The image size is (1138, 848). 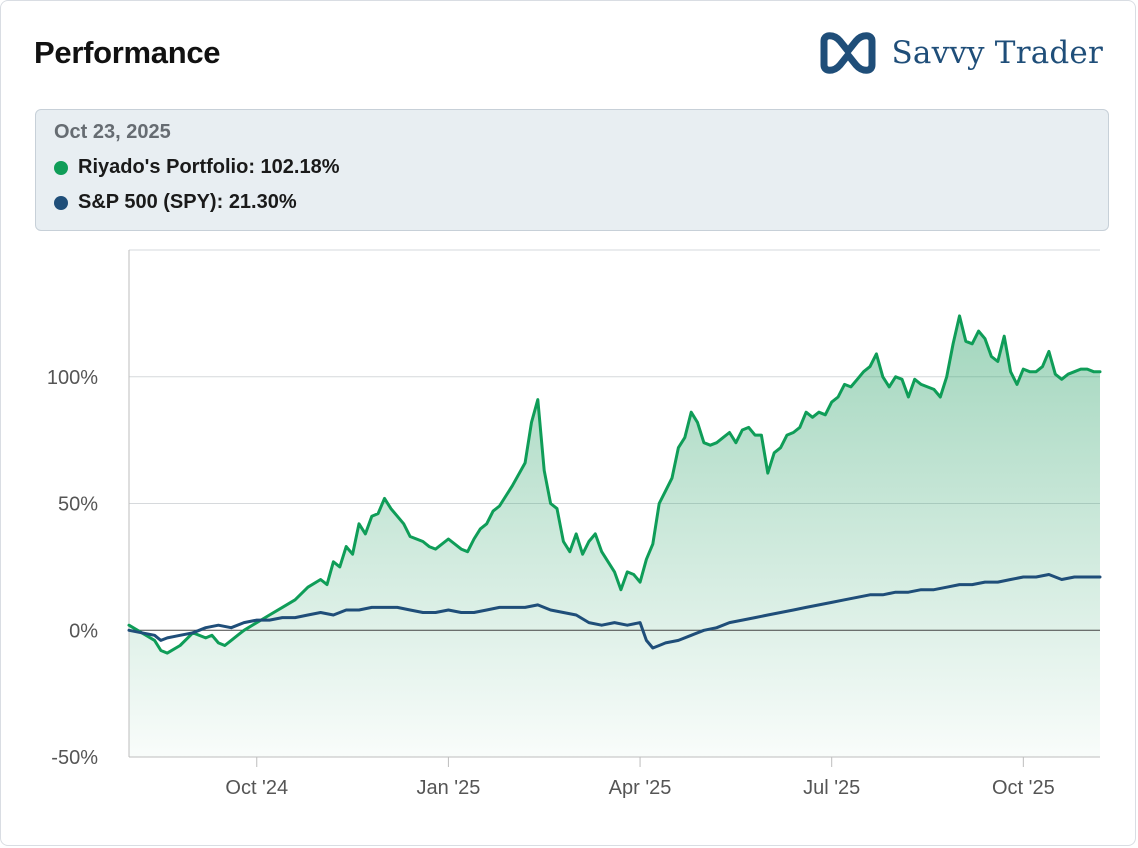 I want to click on x-tick-label: Oct '24, so click(x=256, y=788).